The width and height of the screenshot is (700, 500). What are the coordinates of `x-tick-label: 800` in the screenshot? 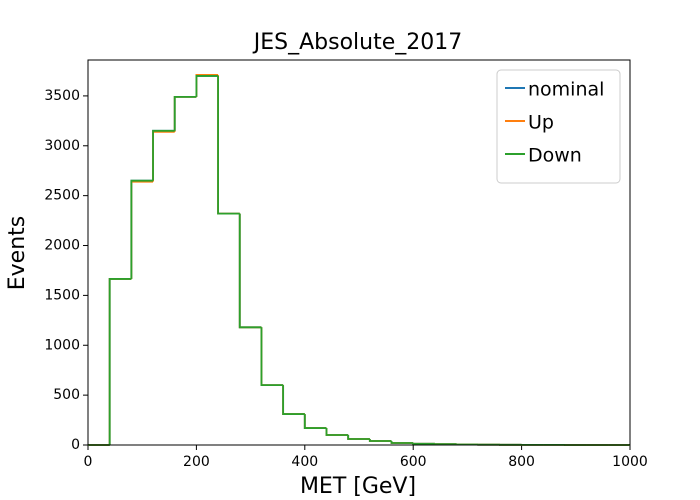 It's located at (521, 462).